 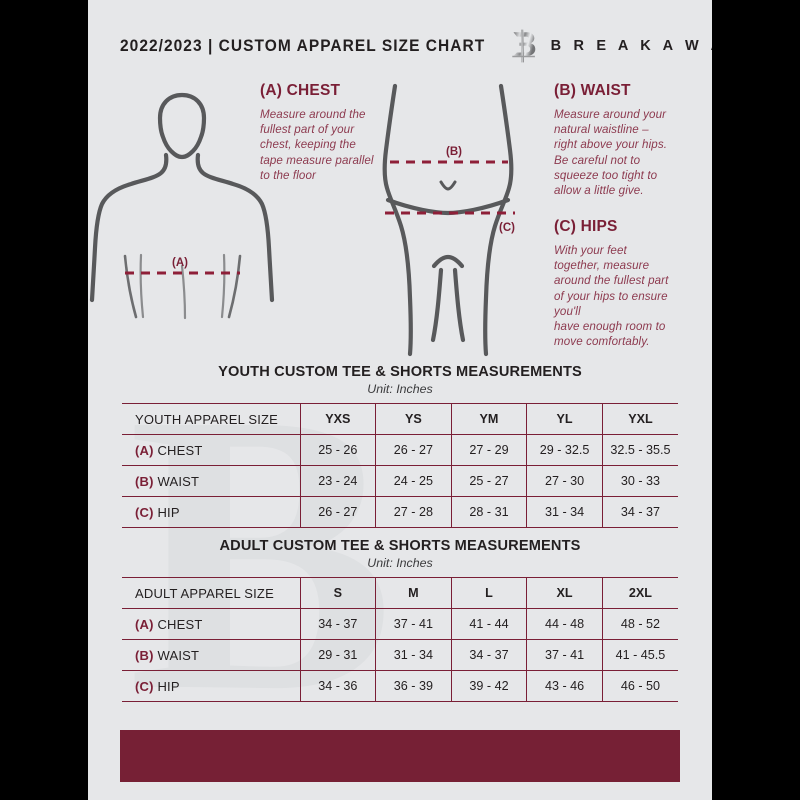 I want to click on youth-cell: 30 - 33, so click(x=640, y=481).